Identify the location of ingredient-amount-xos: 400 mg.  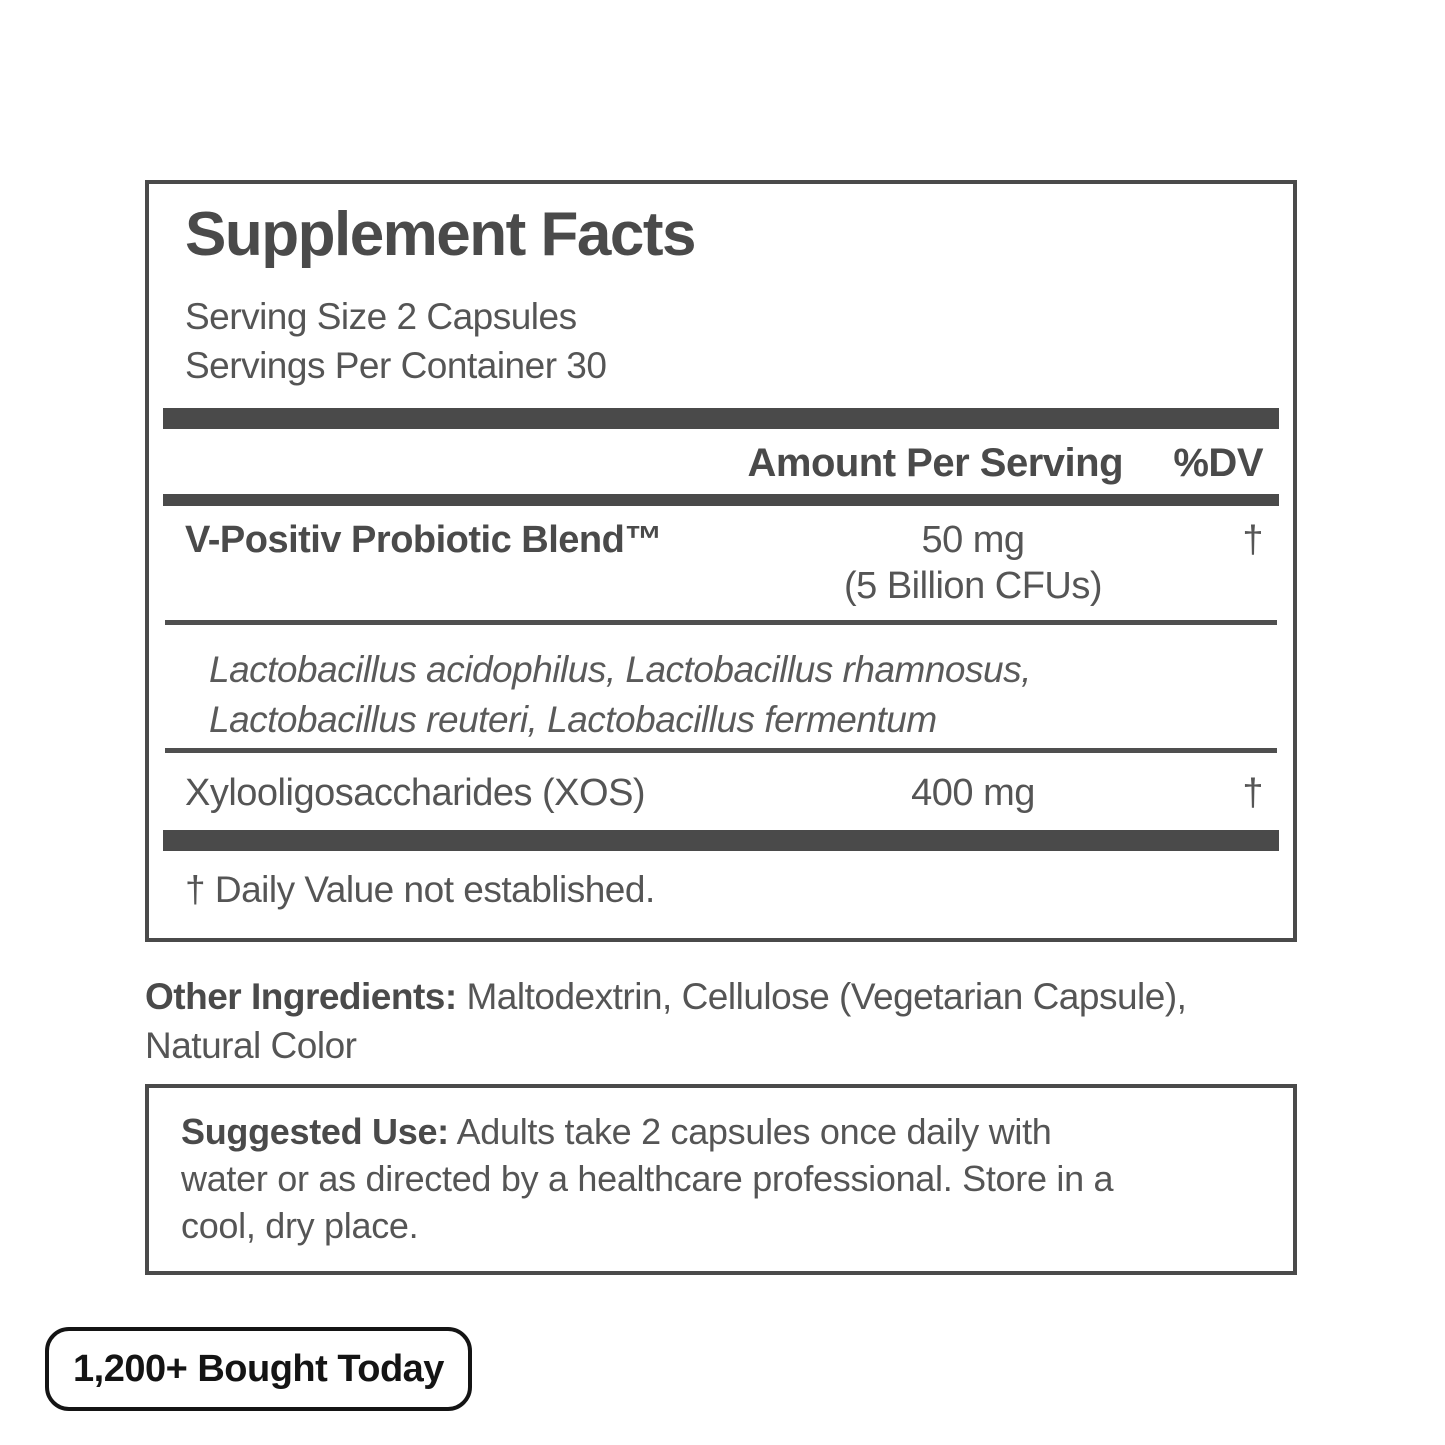
(973, 793).